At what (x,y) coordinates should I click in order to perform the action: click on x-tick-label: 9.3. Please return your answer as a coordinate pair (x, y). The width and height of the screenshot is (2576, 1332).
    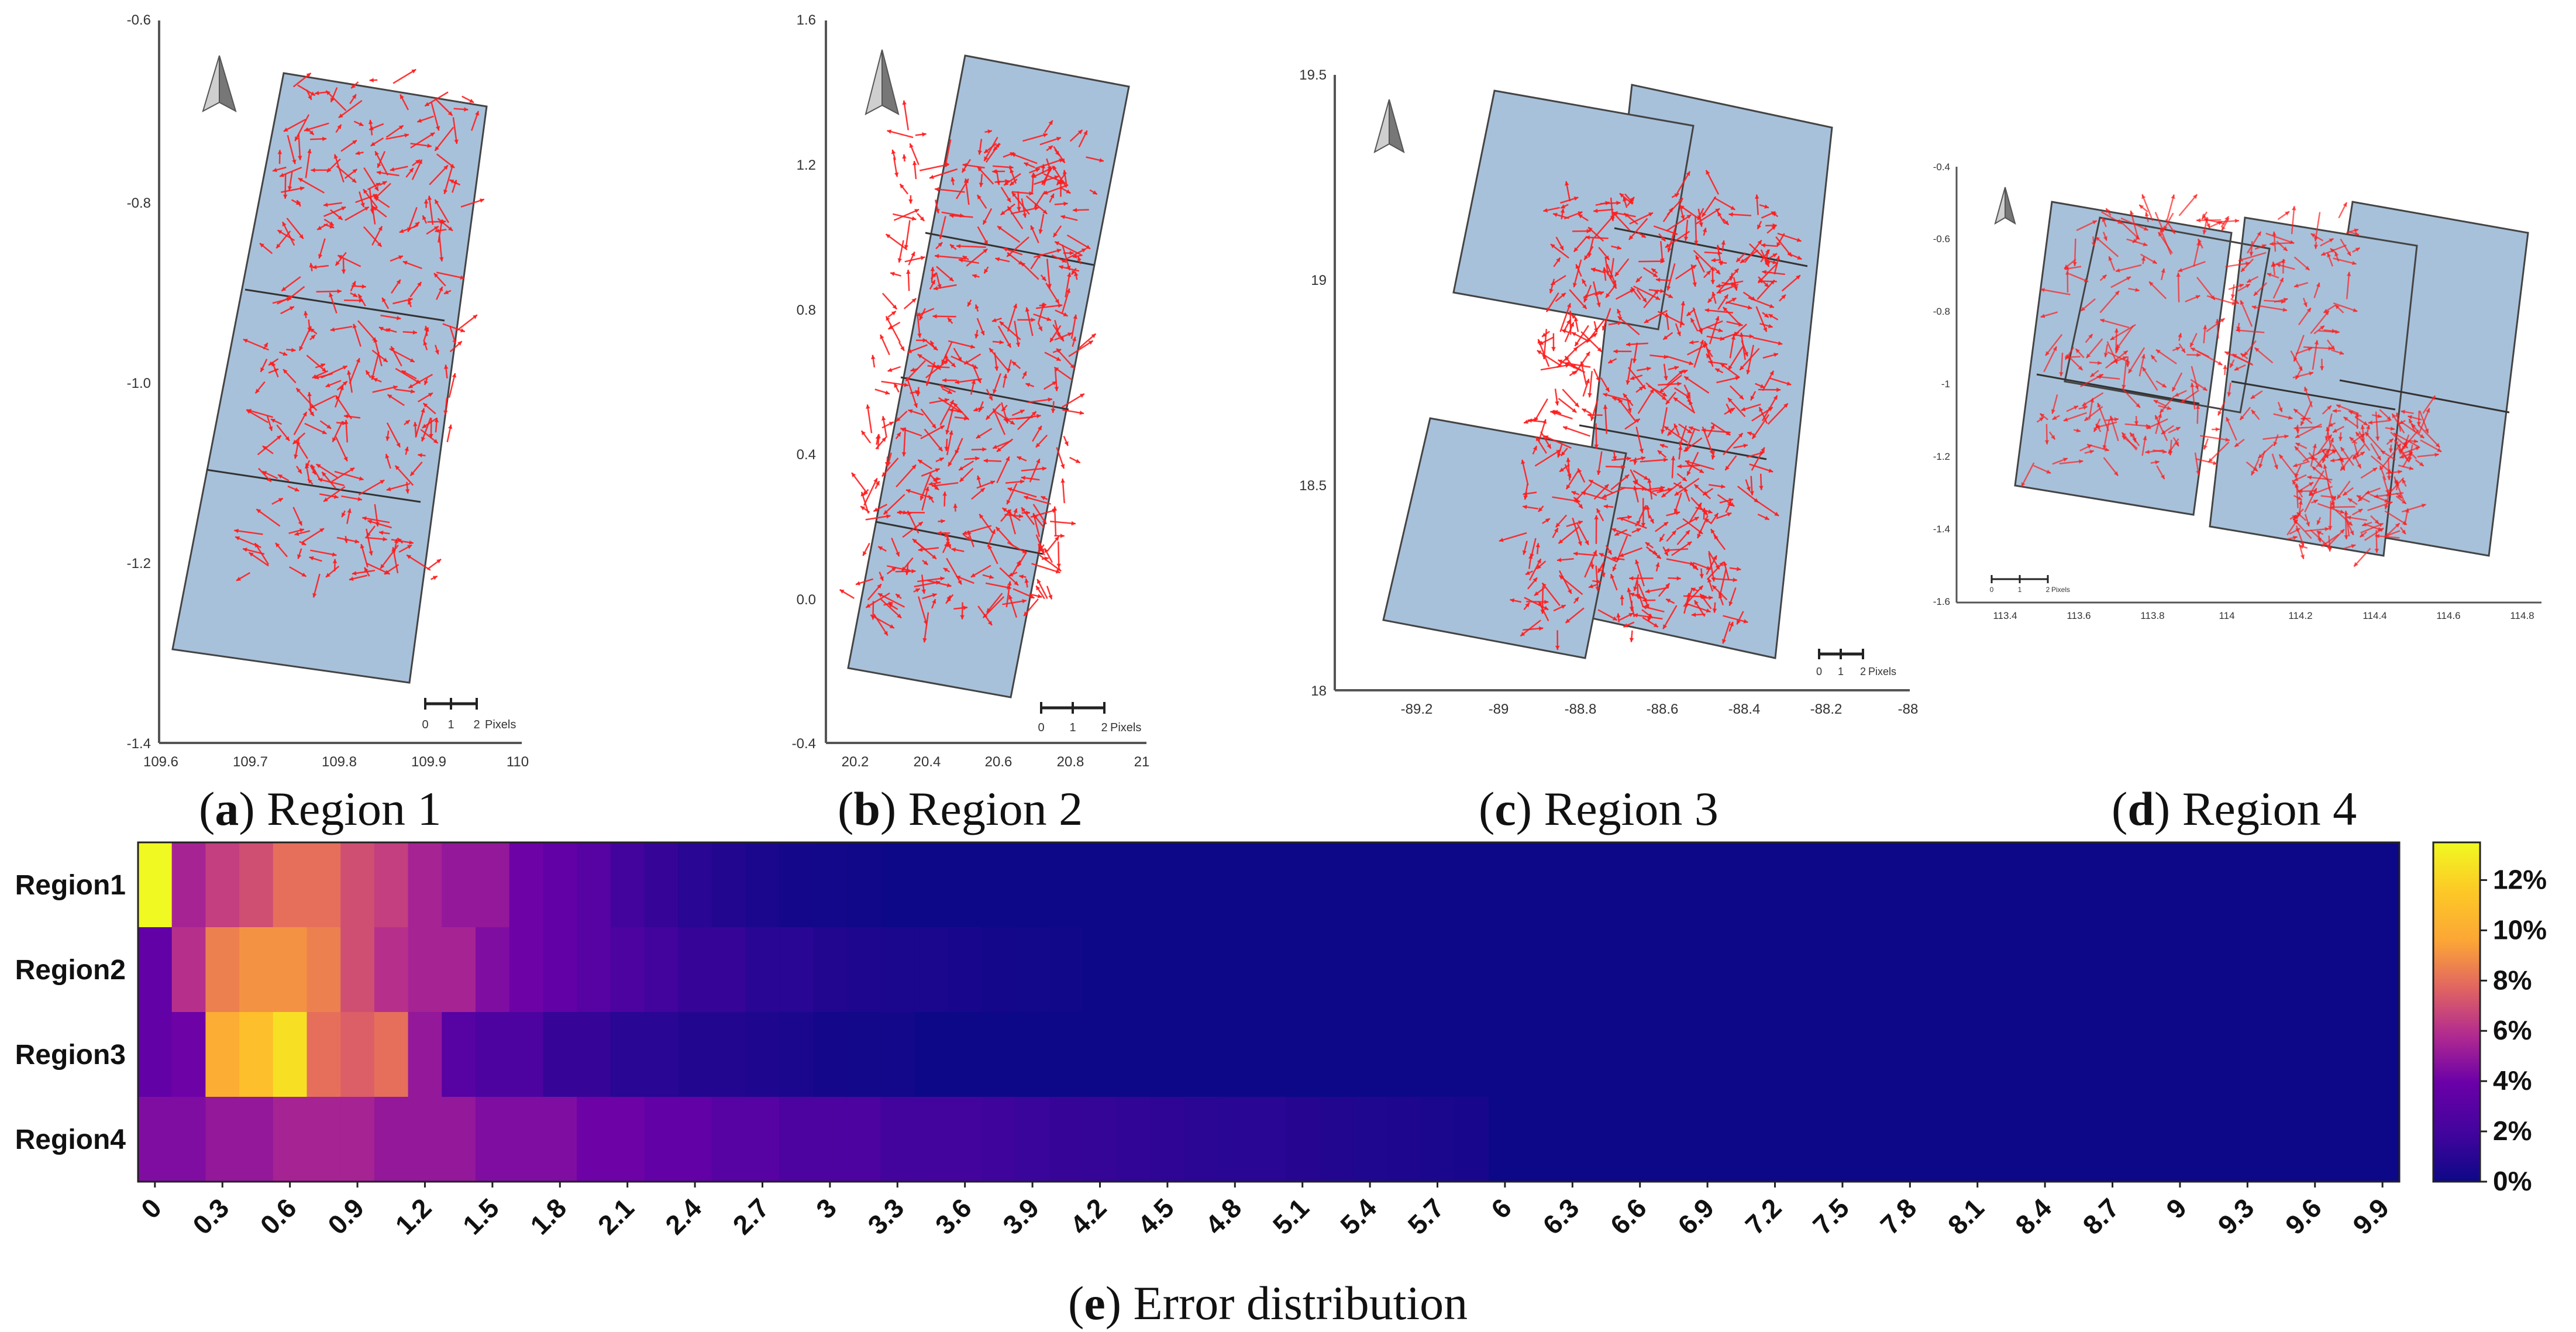
    Looking at the image, I should click on (2236, 1216).